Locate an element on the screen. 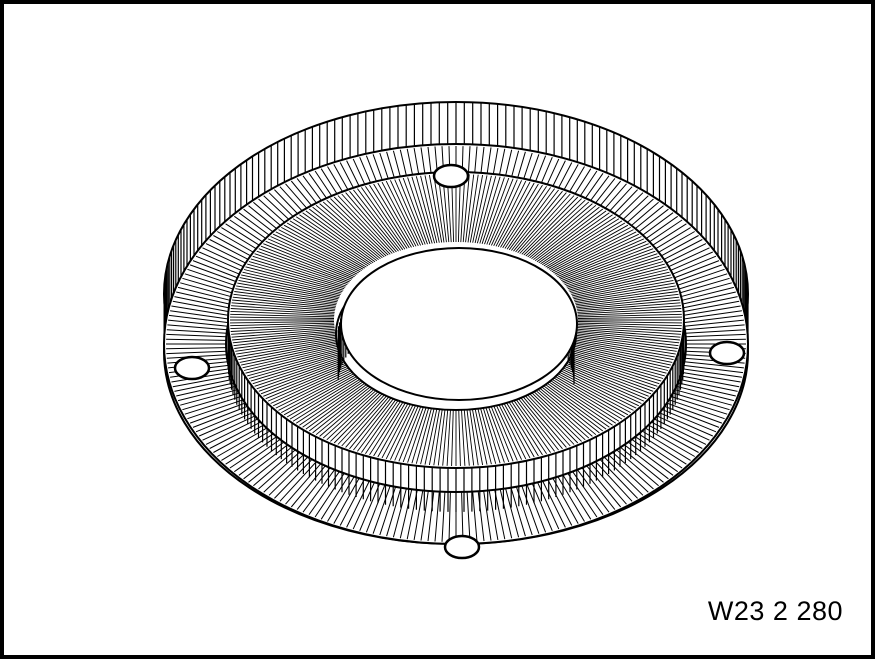 The image size is (875, 663). center-bore-opening is located at coordinates (459, 324).